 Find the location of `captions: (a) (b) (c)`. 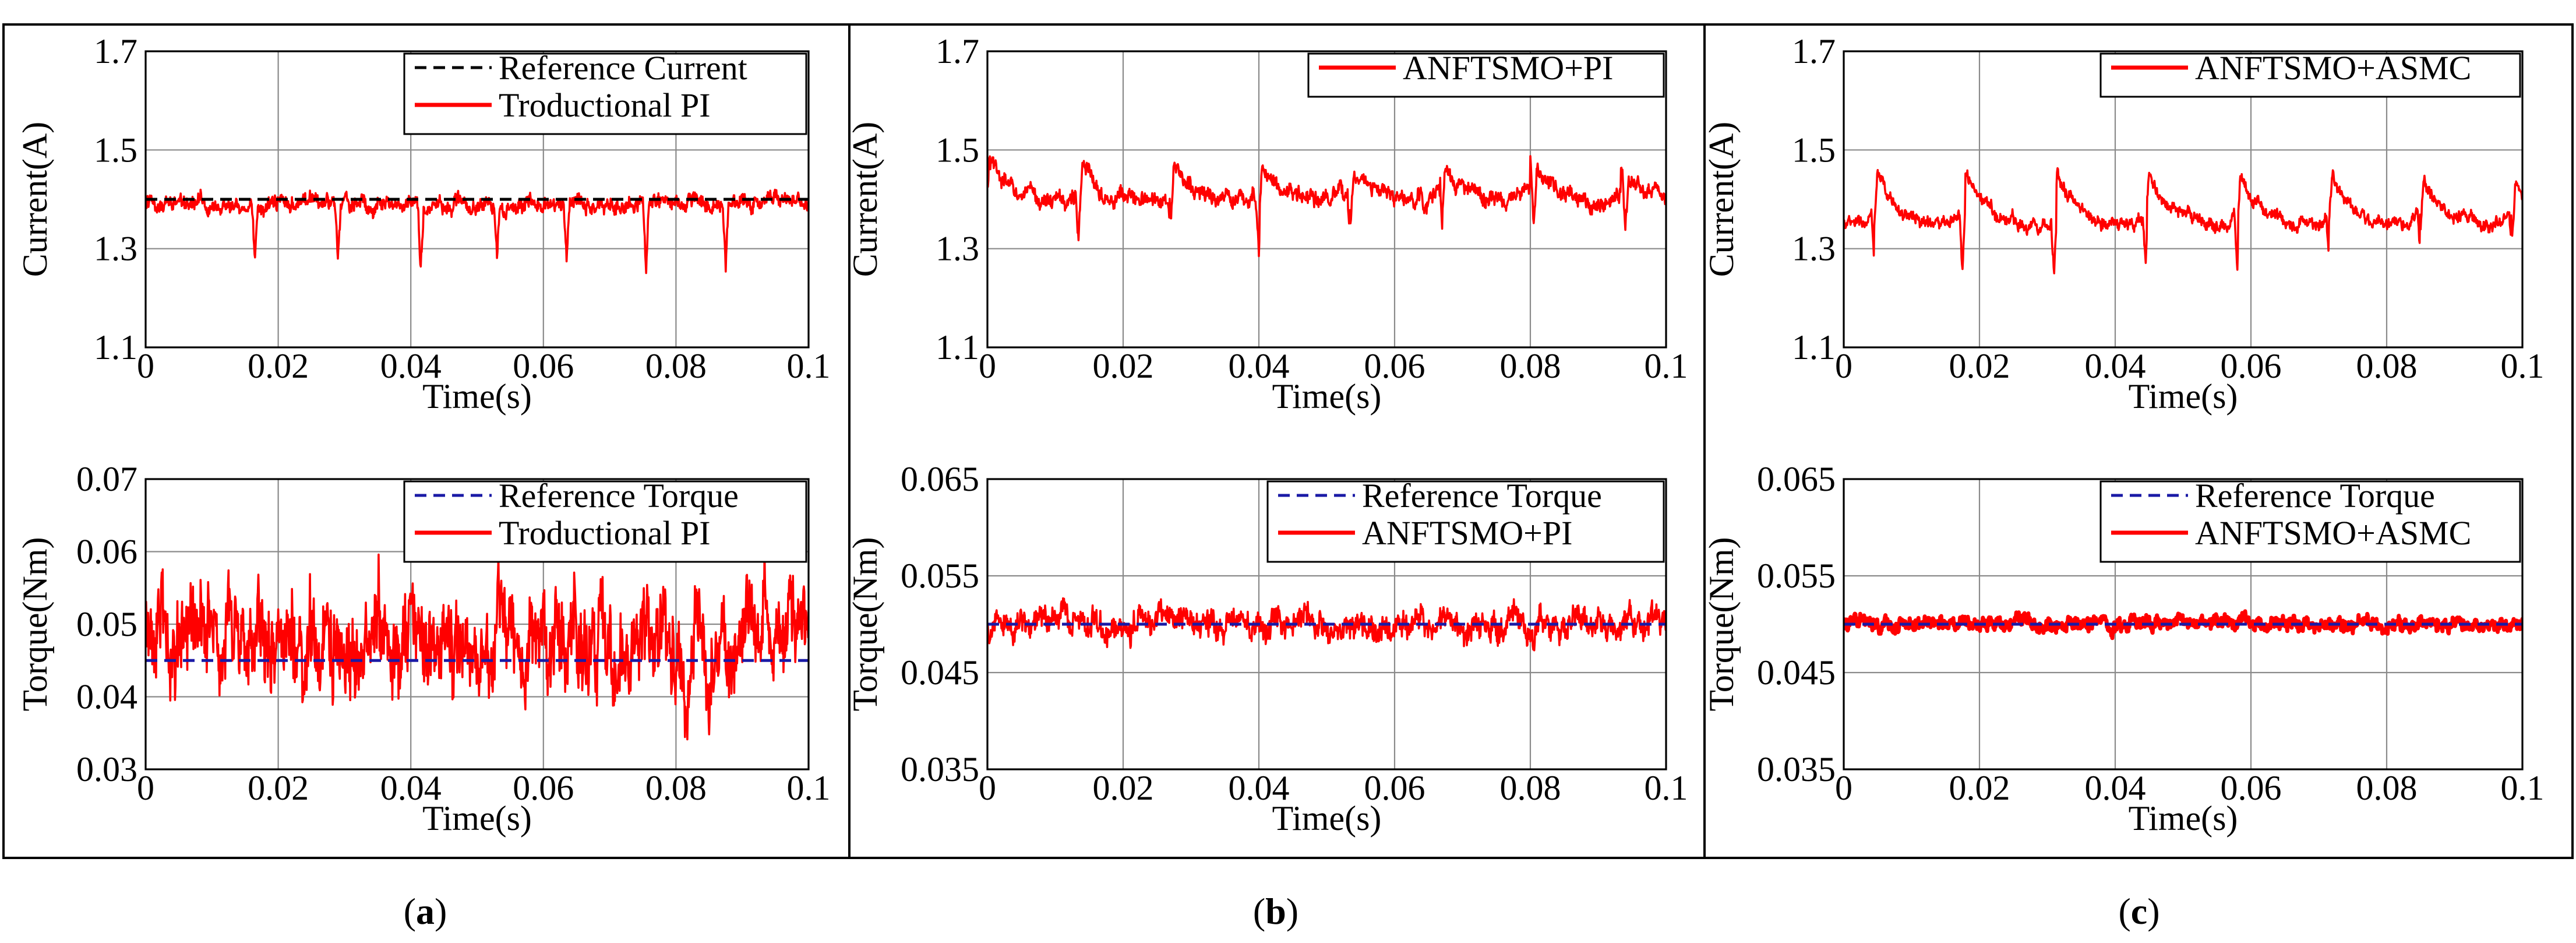

captions: (a) (b) (c) is located at coordinates (1282, 911).